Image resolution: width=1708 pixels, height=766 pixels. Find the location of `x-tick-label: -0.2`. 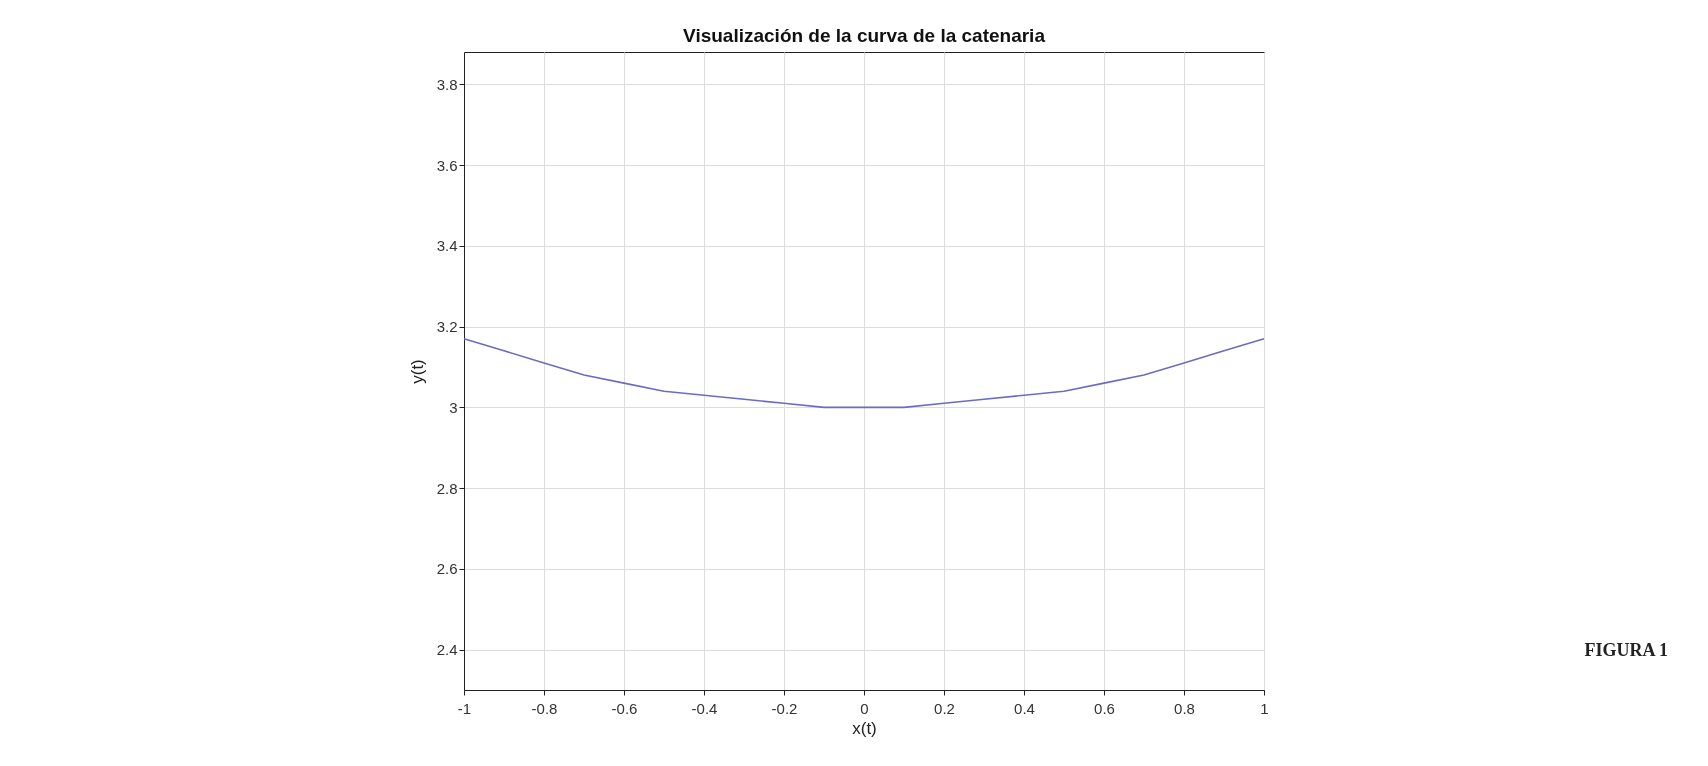

x-tick-label: -0.2 is located at coordinates (784, 708).